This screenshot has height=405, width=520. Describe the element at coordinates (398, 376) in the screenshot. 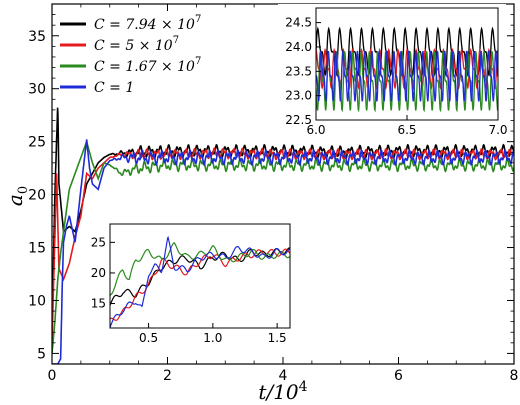

I see `x-tick-label: 6` at that location.